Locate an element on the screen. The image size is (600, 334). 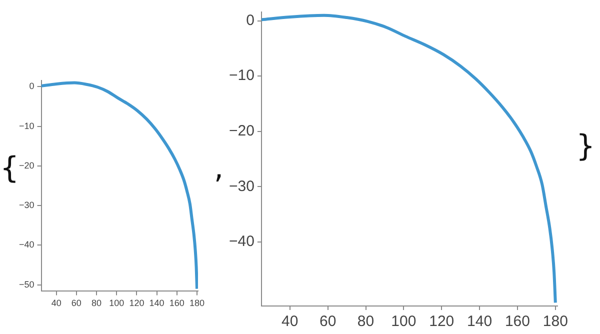
y-tick-label: −50 is located at coordinates (26, 284).